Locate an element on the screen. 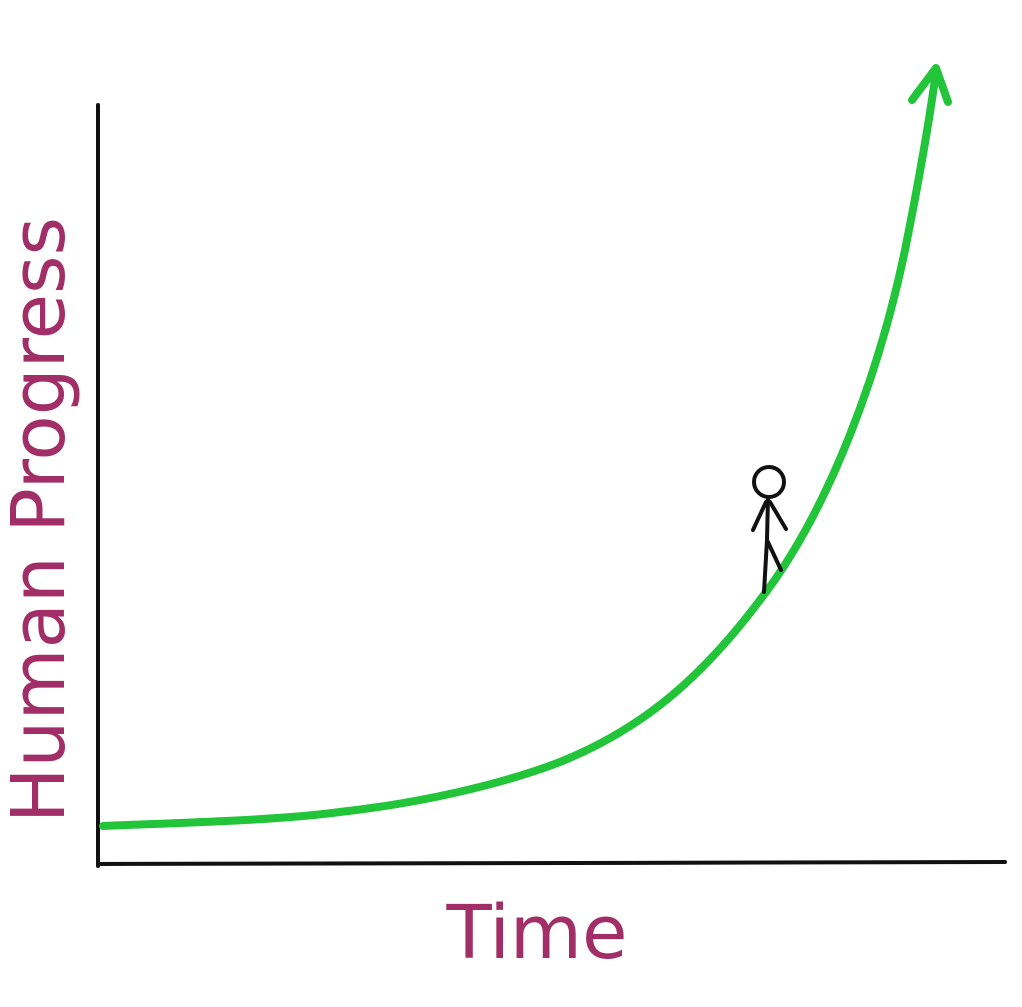  arrowhead-icon is located at coordinates (930, 85).